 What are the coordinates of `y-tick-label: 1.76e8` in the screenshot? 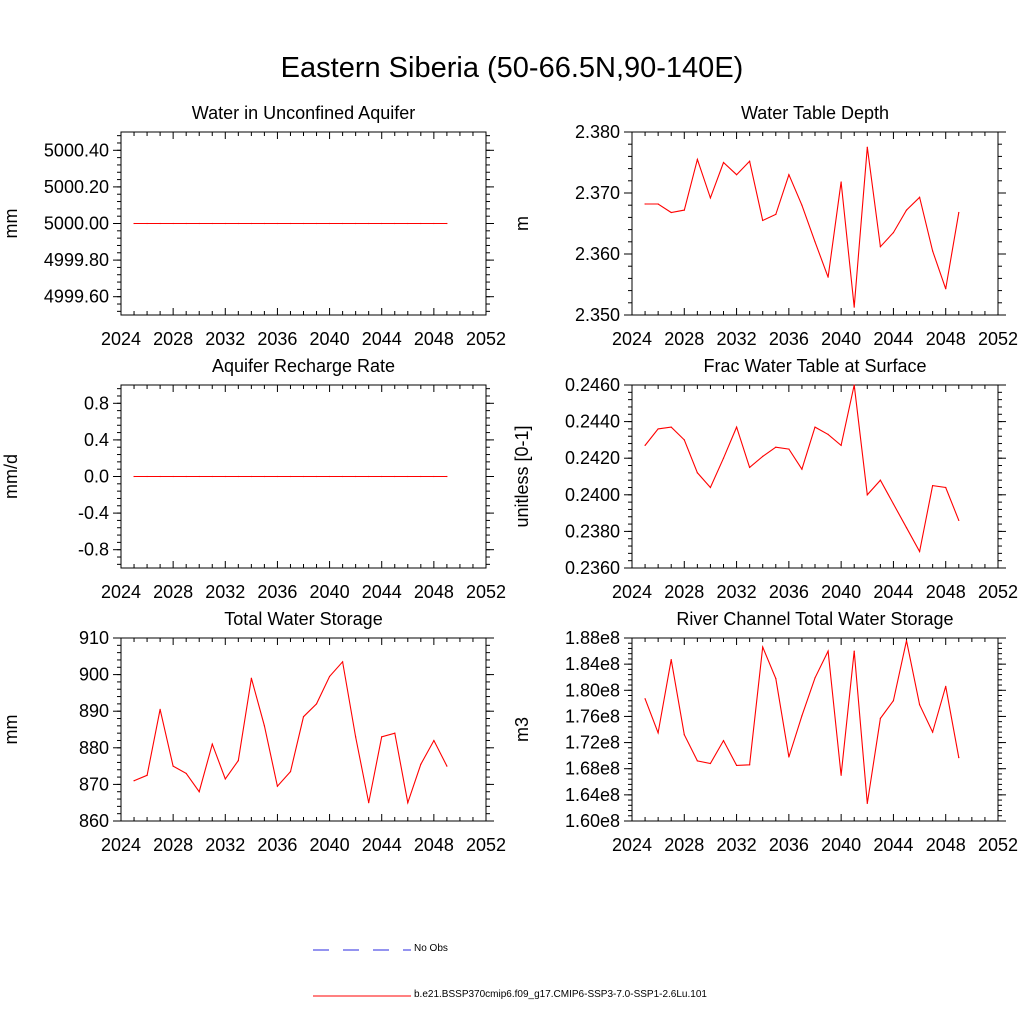 It's located at (592, 716).